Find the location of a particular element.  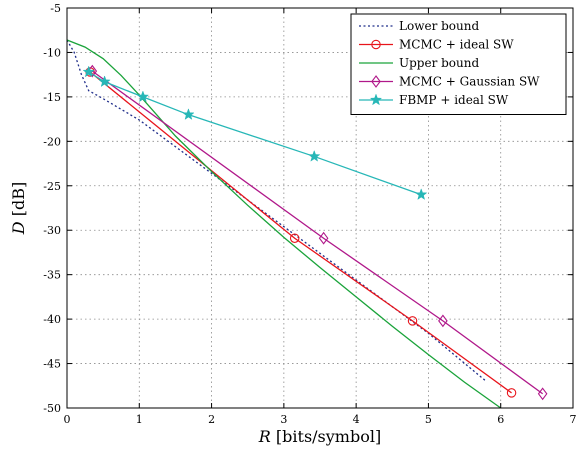

legend-entry: MCMC + ideal SW is located at coordinates (436, 45).